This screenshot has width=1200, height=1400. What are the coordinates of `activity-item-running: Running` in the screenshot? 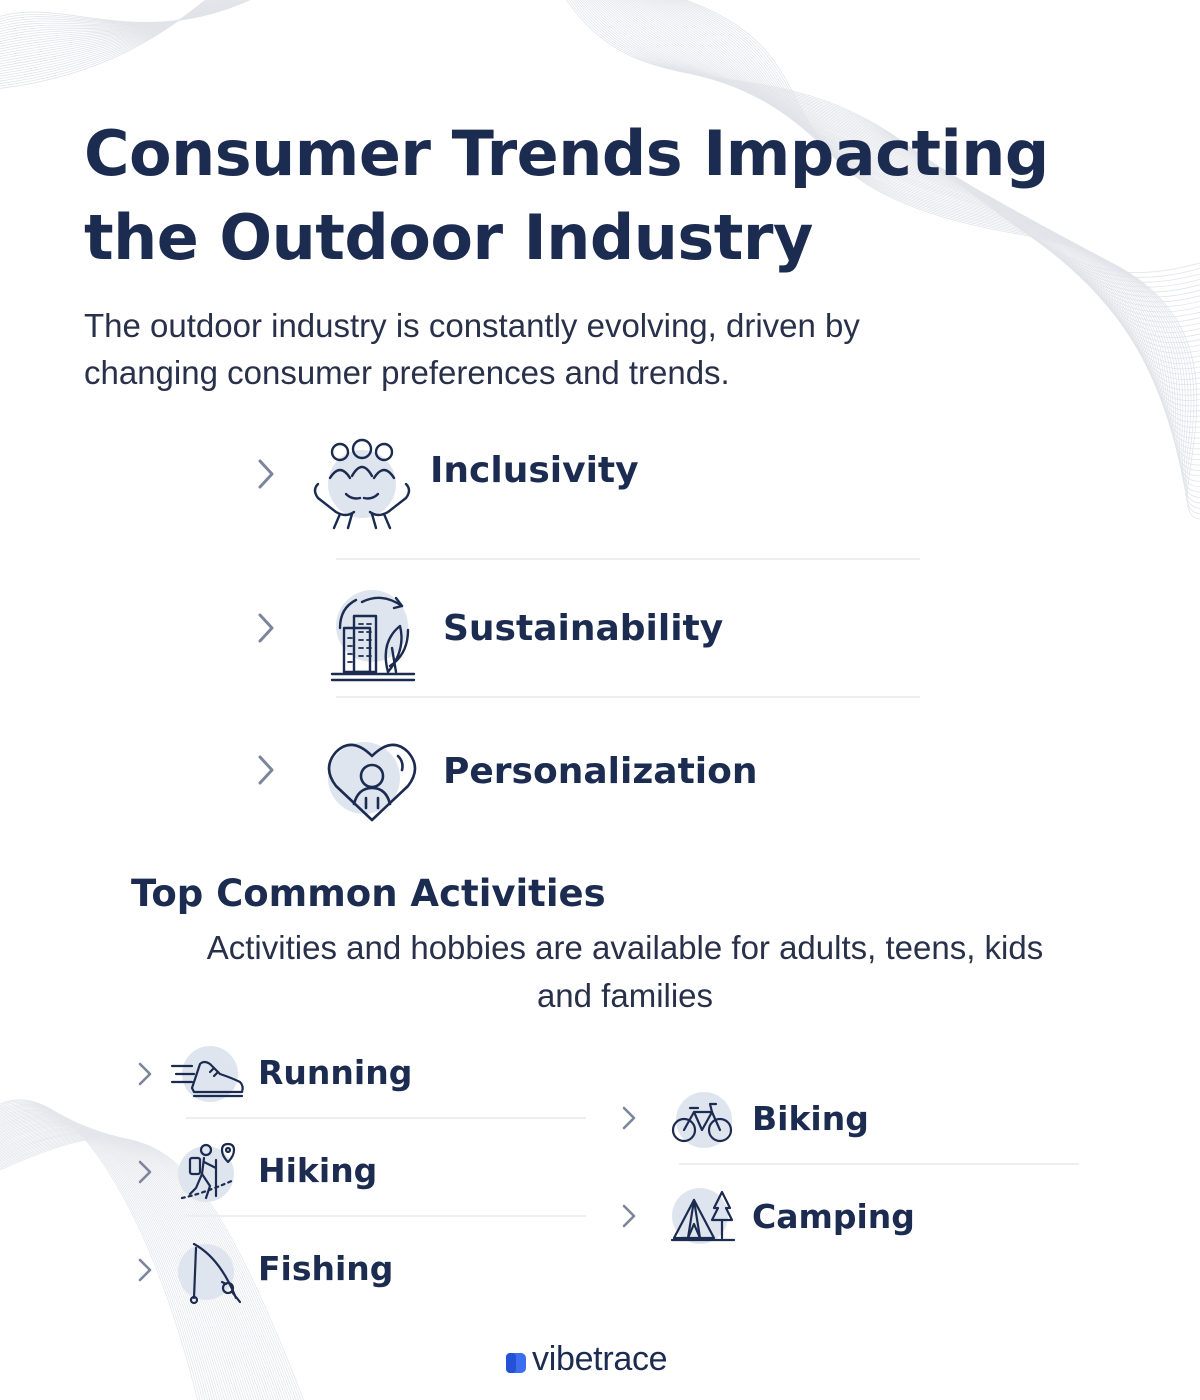 It's located at (300, 1075).